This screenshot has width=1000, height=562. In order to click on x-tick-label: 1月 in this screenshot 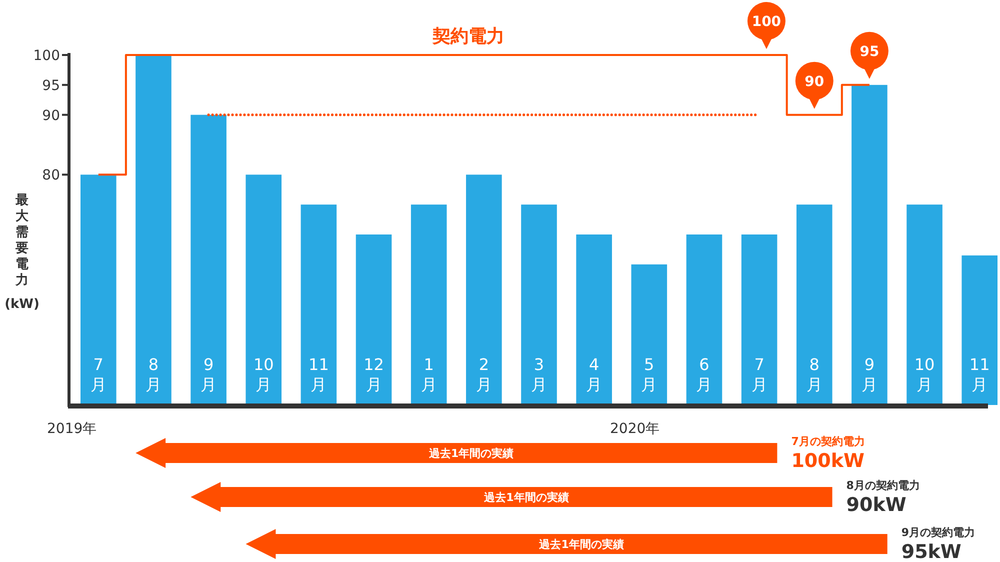, I will do `click(428, 374)`.